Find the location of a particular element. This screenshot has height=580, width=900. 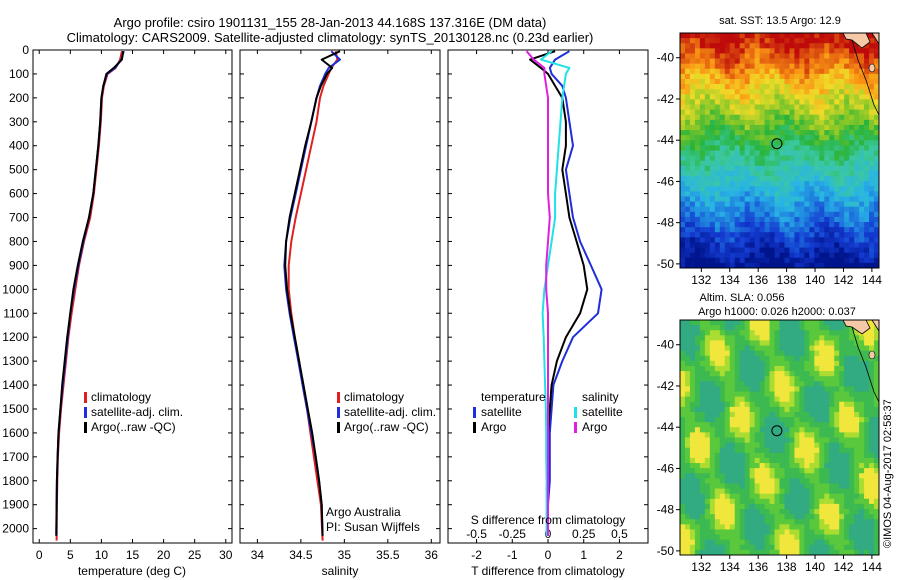

temperature-profiles is located at coordinates (90, 295).